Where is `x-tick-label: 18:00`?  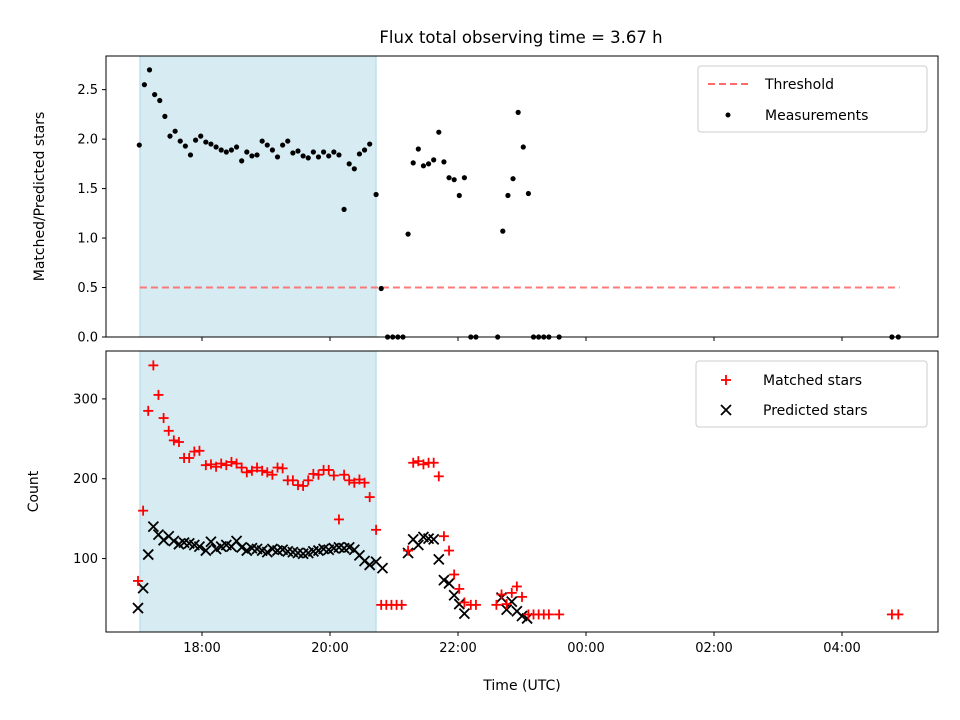
x-tick-label: 18:00 is located at coordinates (201, 648).